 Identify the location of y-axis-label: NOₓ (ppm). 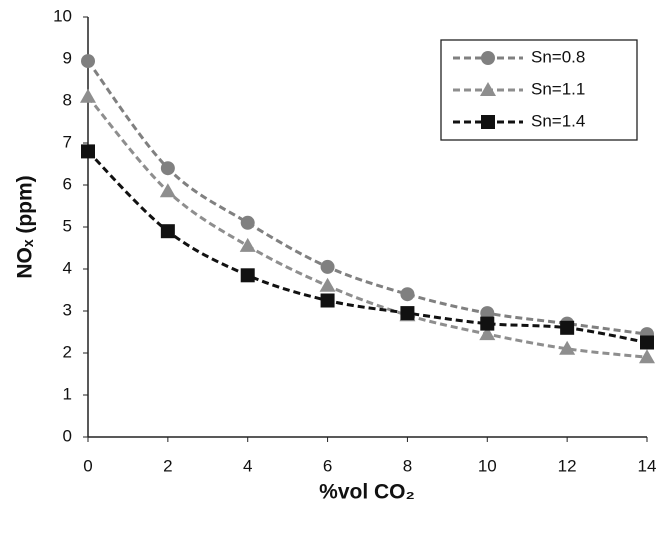
(25, 226).